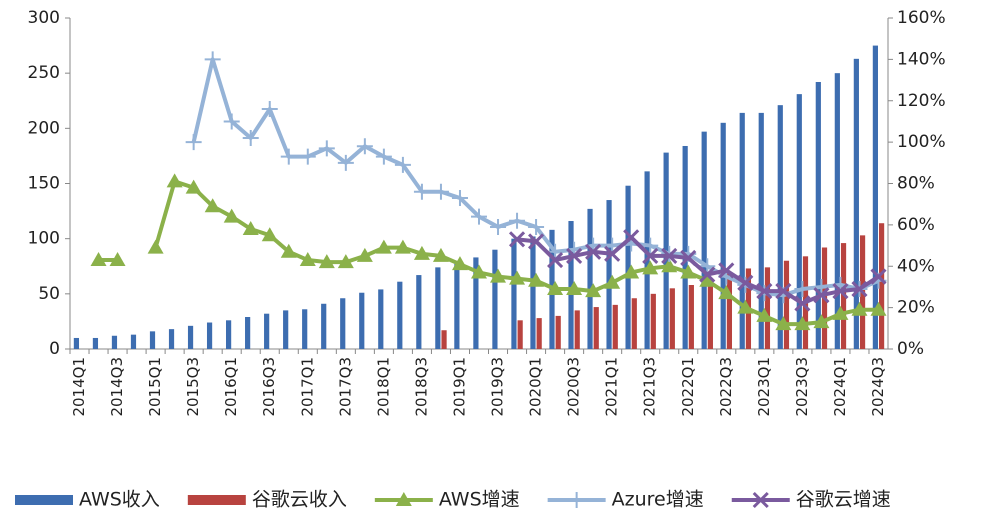  I want to click on legend-label: AWS增速, so click(479, 500).